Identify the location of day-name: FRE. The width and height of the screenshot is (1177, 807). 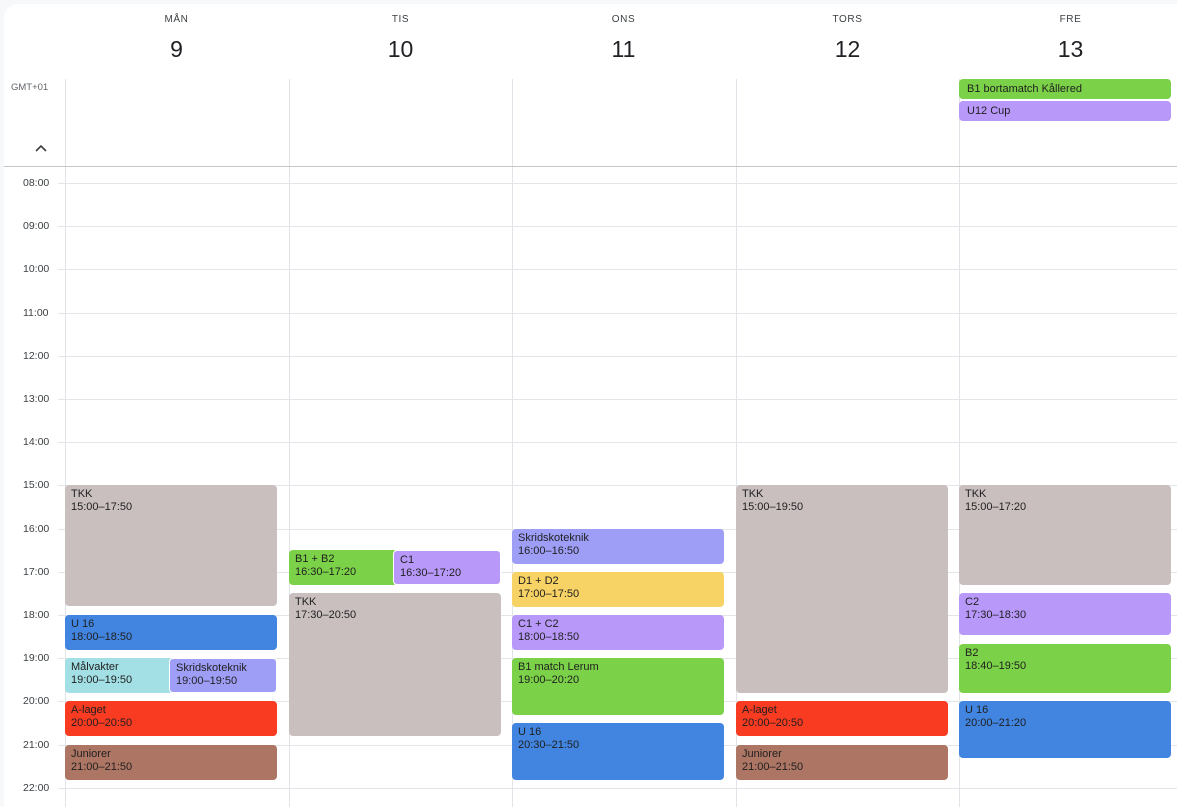
(1070, 19).